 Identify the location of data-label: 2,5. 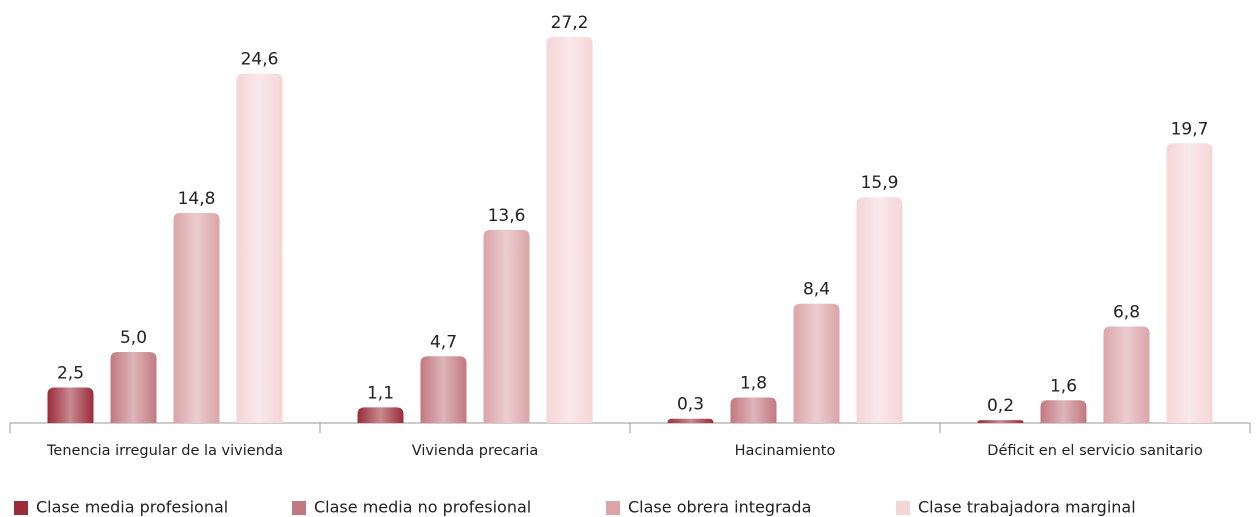
(70, 374).